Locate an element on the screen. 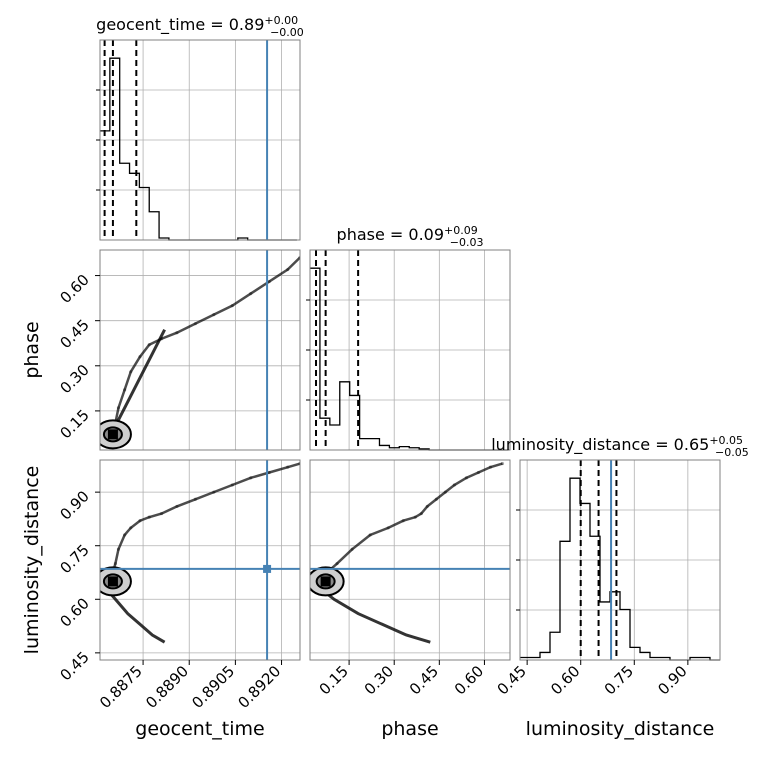 The image size is (760, 765). xtick-label-phase-0: 0.15 is located at coordinates (334, 680).